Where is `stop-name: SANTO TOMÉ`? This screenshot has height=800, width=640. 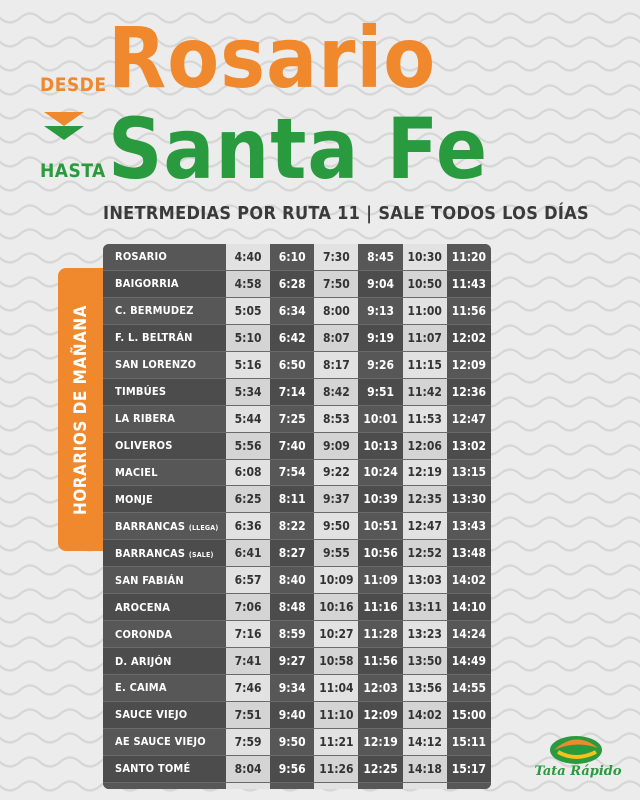 stop-name: SANTO TOMÉ is located at coordinates (164, 769).